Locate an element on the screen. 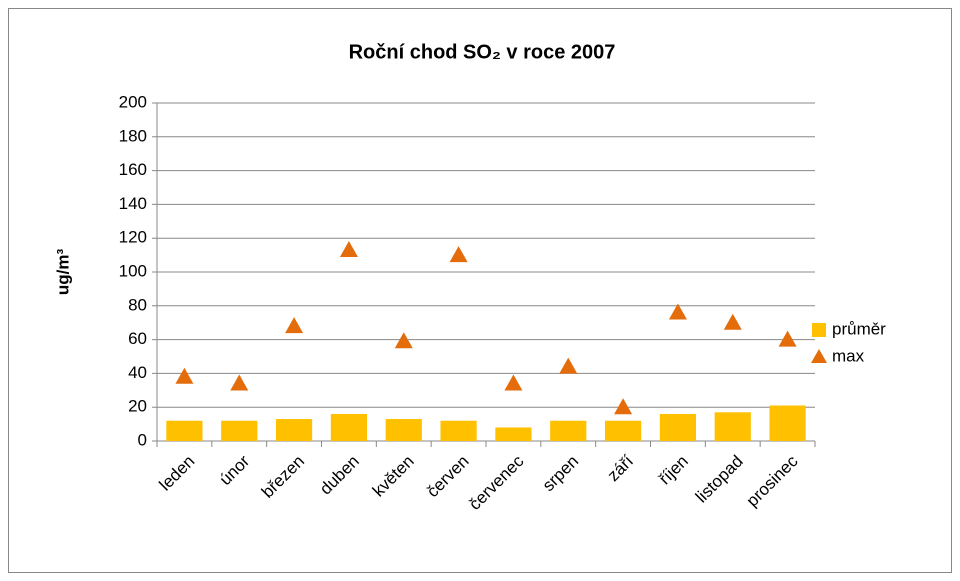  y-tick-label: 20 is located at coordinates (137, 406).